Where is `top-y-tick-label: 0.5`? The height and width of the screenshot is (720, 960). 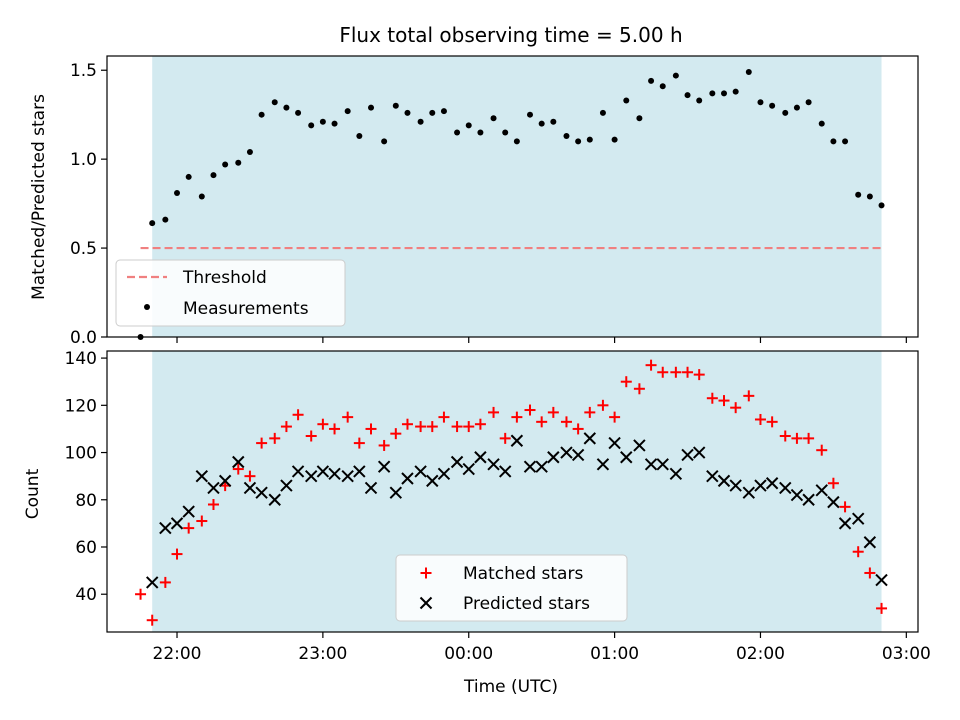
top-y-tick-label: 0.5 is located at coordinates (83, 249).